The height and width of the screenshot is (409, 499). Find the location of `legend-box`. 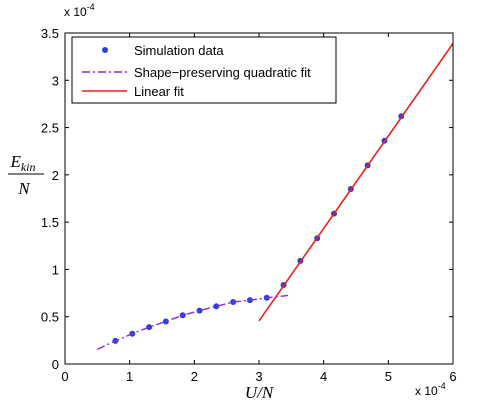

legend-box is located at coordinates (204, 70).